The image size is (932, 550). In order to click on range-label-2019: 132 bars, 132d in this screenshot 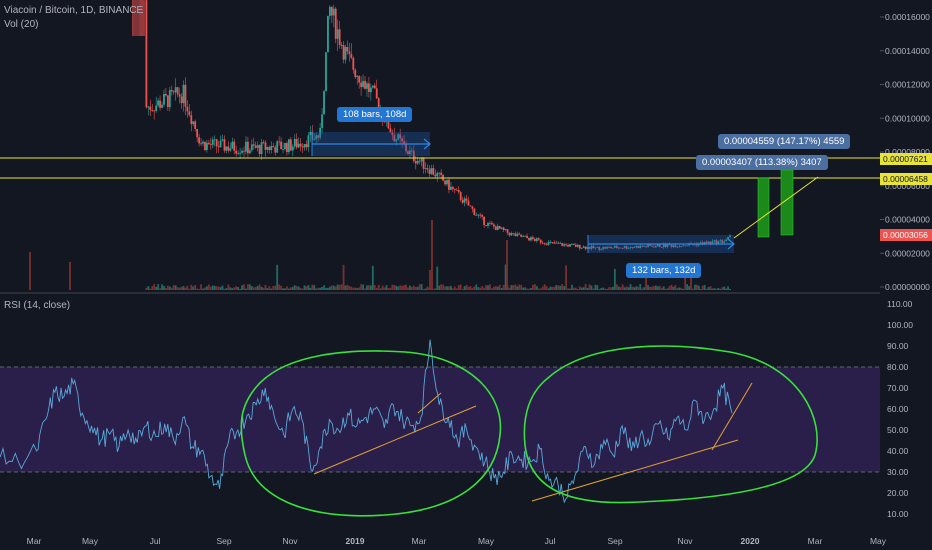, I will do `click(663, 270)`.